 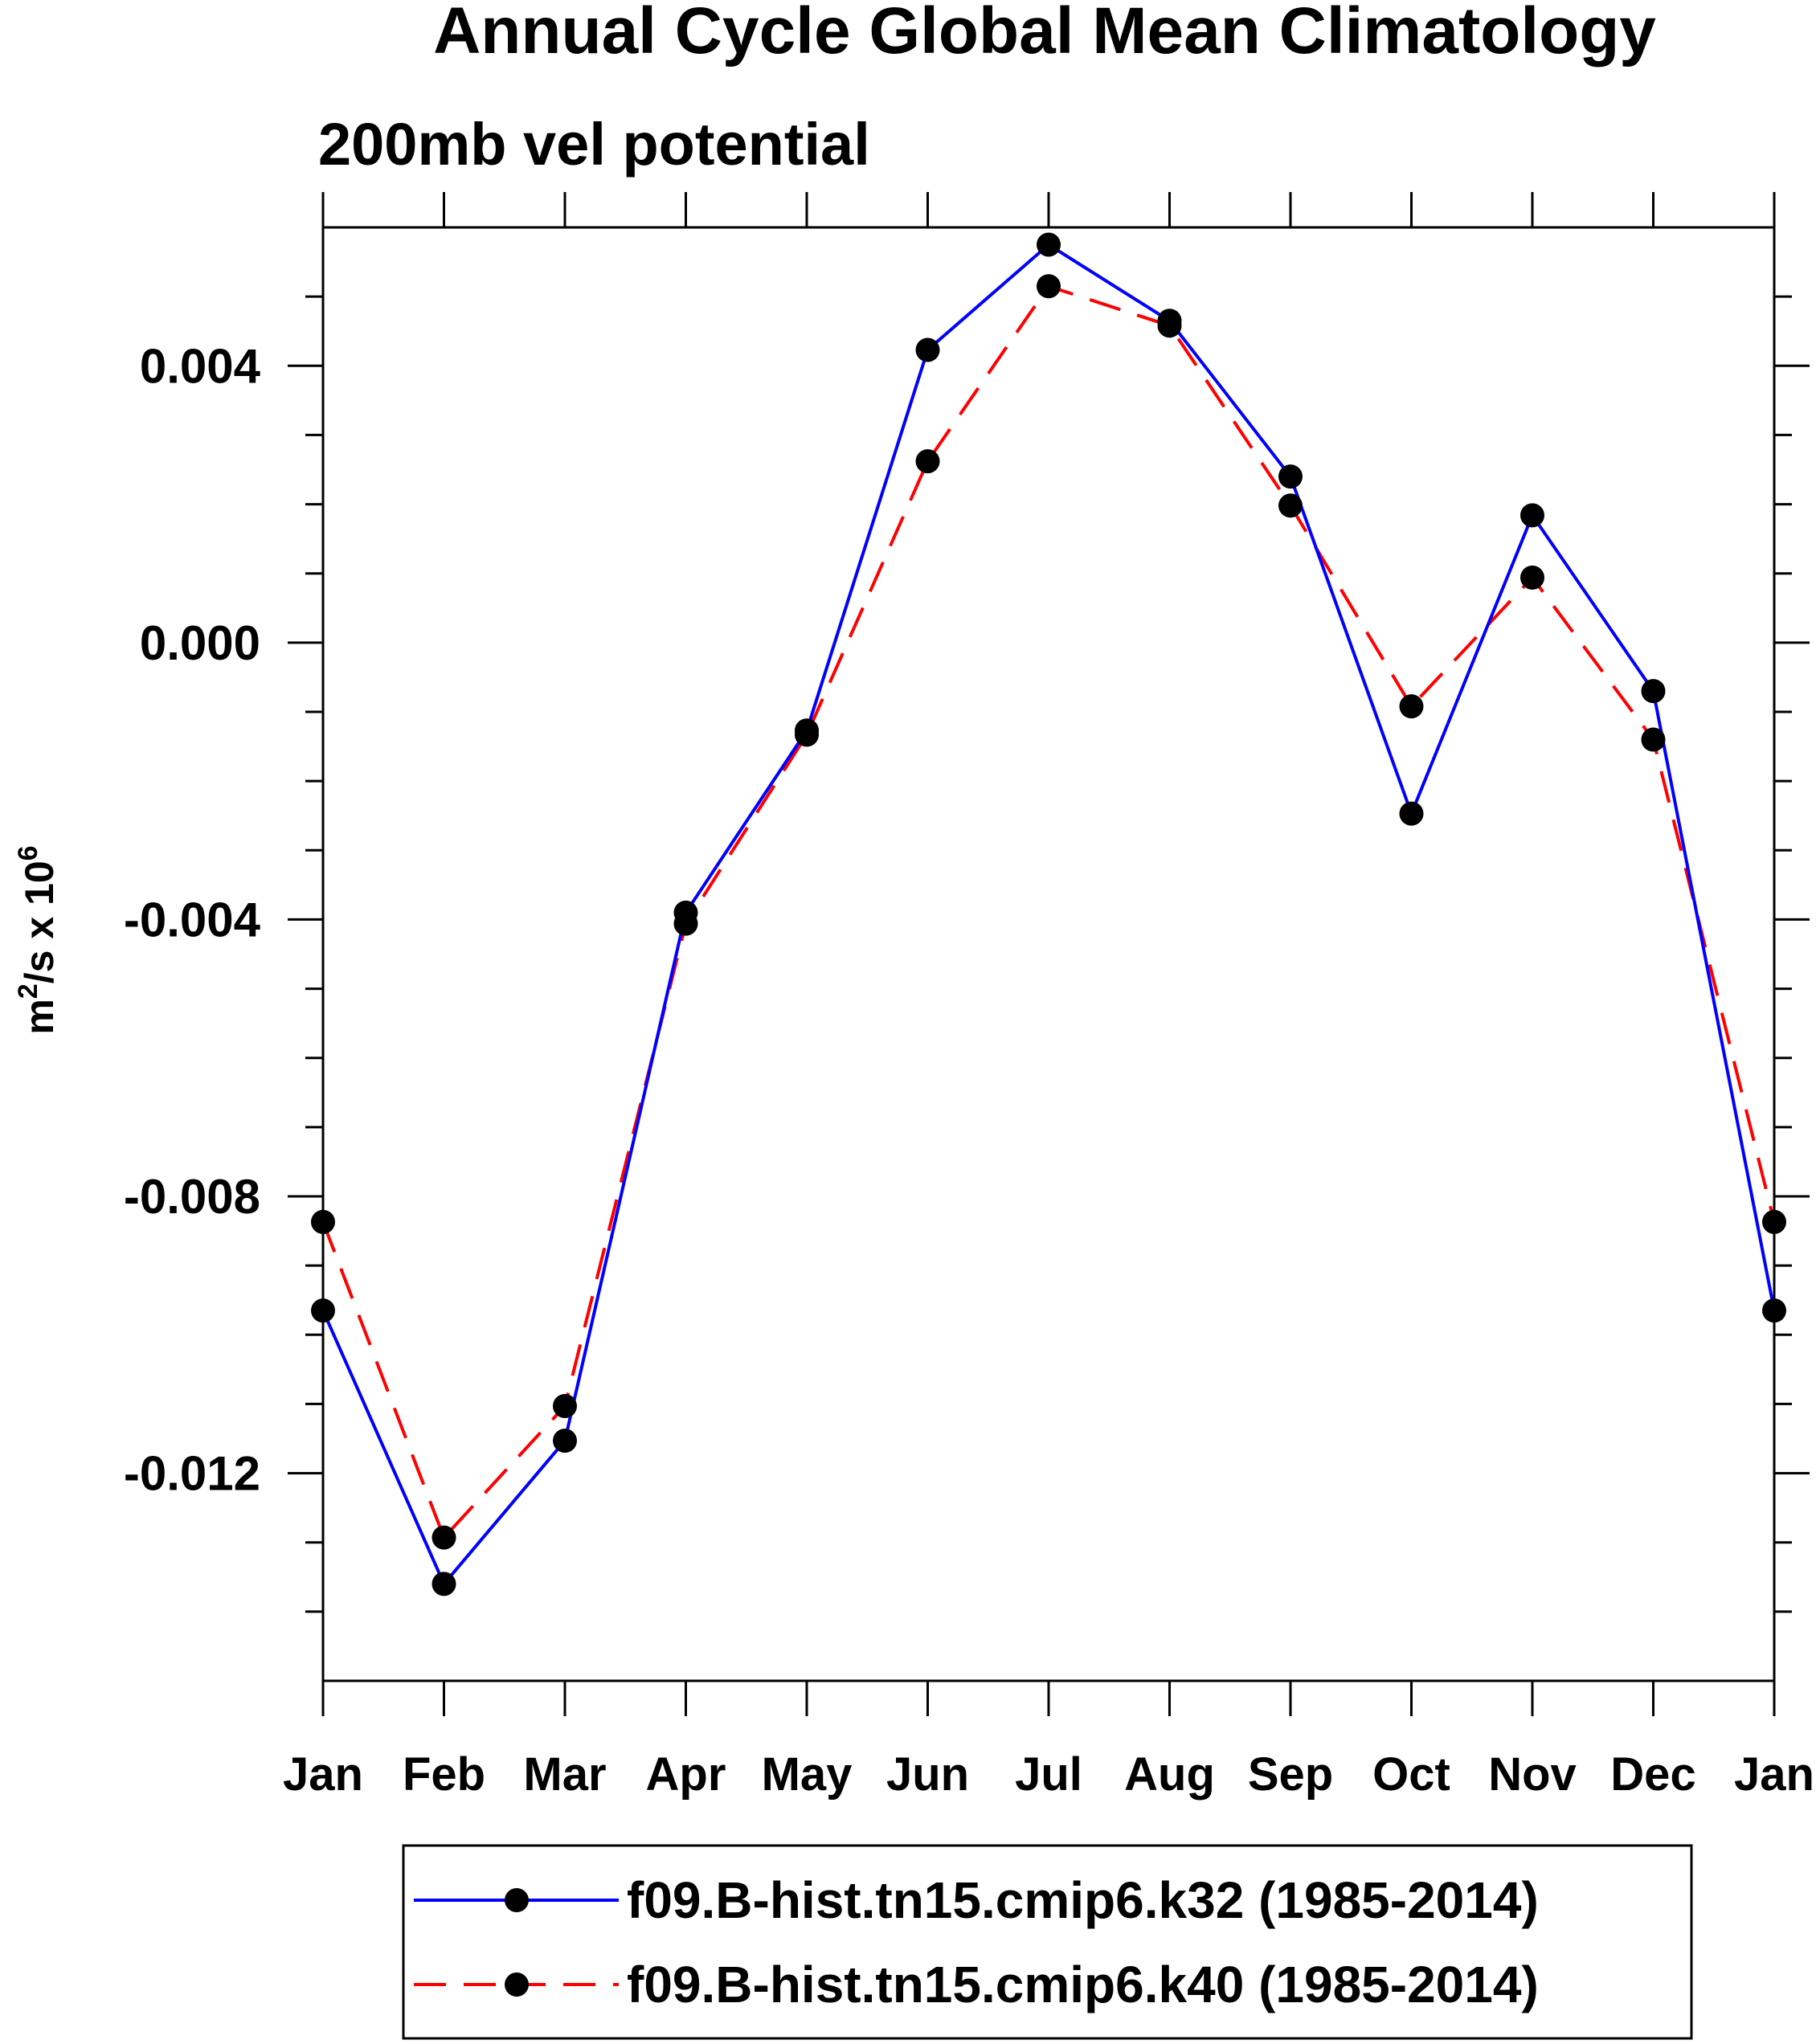 What do you see at coordinates (1083, 1900) in the screenshot?
I see `legend-label-k32: f09.B-hist.tn15.cmip6.k32 (1985-2014)` at bounding box center [1083, 1900].